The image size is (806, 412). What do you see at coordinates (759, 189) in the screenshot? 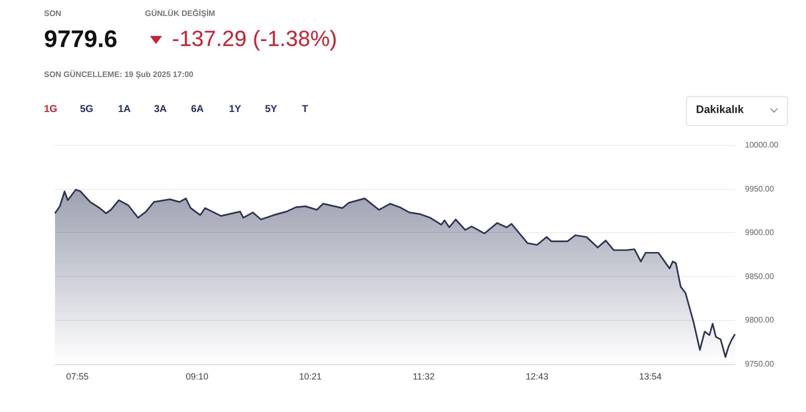
I see `y-tick-label: 9950.00` at bounding box center [759, 189].